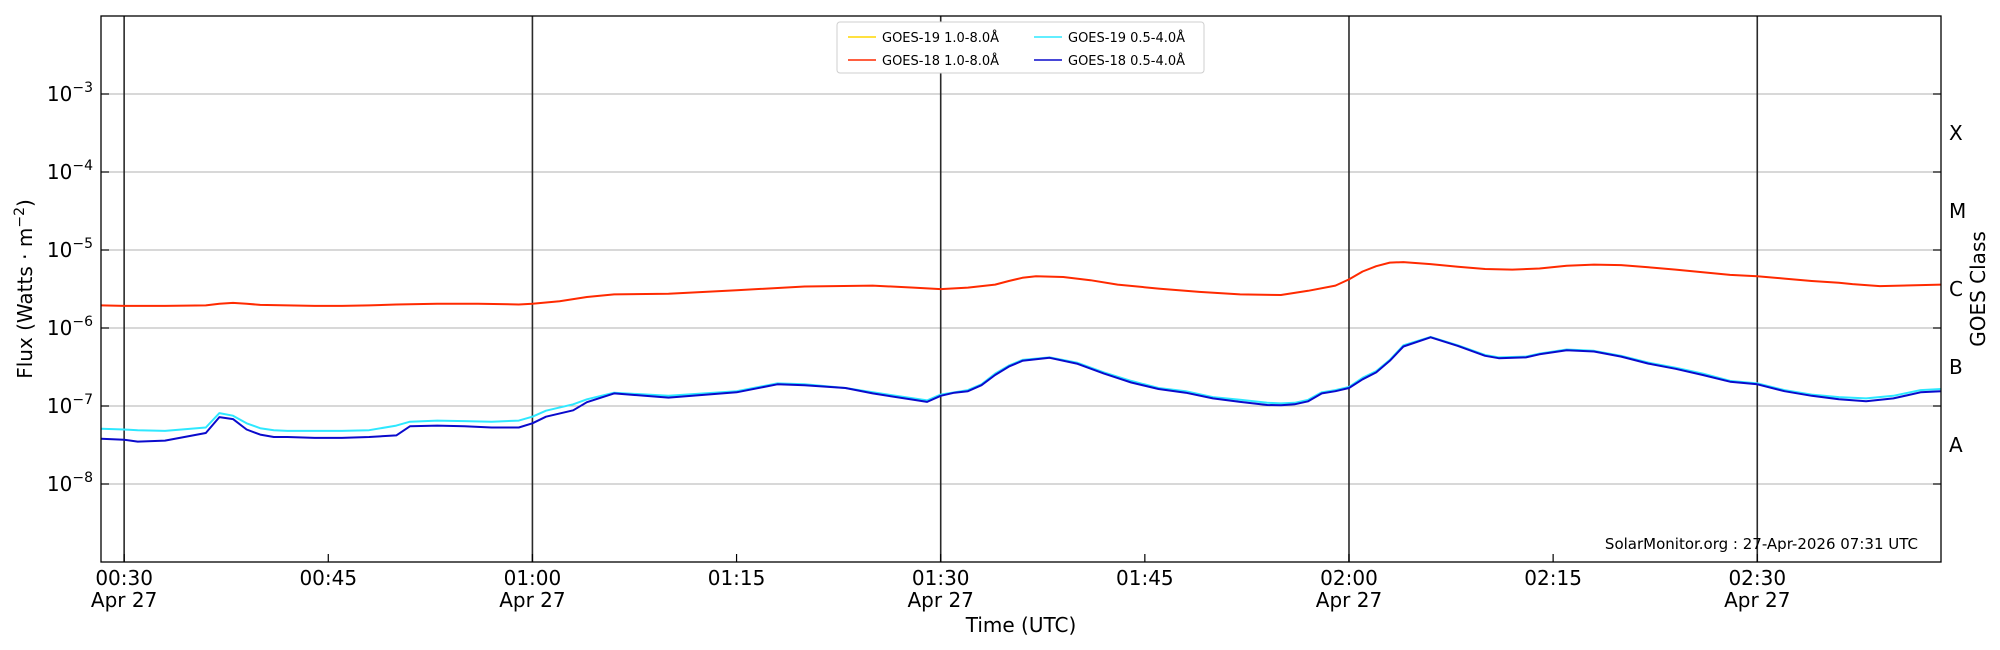 This screenshot has width=2000, height=650. What do you see at coordinates (25, 203) in the screenshot?
I see `y-axis-title-suffix: )` at bounding box center [25, 203].